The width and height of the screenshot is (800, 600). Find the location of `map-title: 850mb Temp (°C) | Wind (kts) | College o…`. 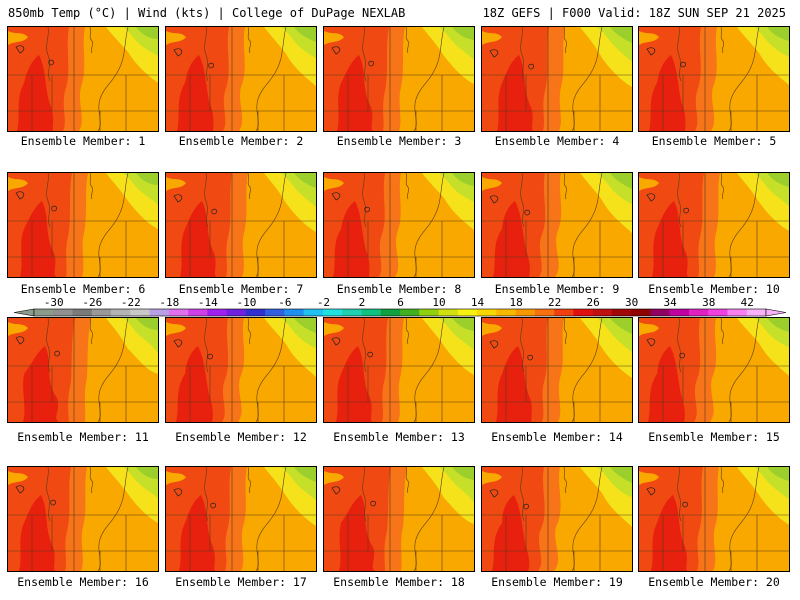

map-title: 850mb Temp (°C) | Wind (kts) | College o… is located at coordinates (207, 13).